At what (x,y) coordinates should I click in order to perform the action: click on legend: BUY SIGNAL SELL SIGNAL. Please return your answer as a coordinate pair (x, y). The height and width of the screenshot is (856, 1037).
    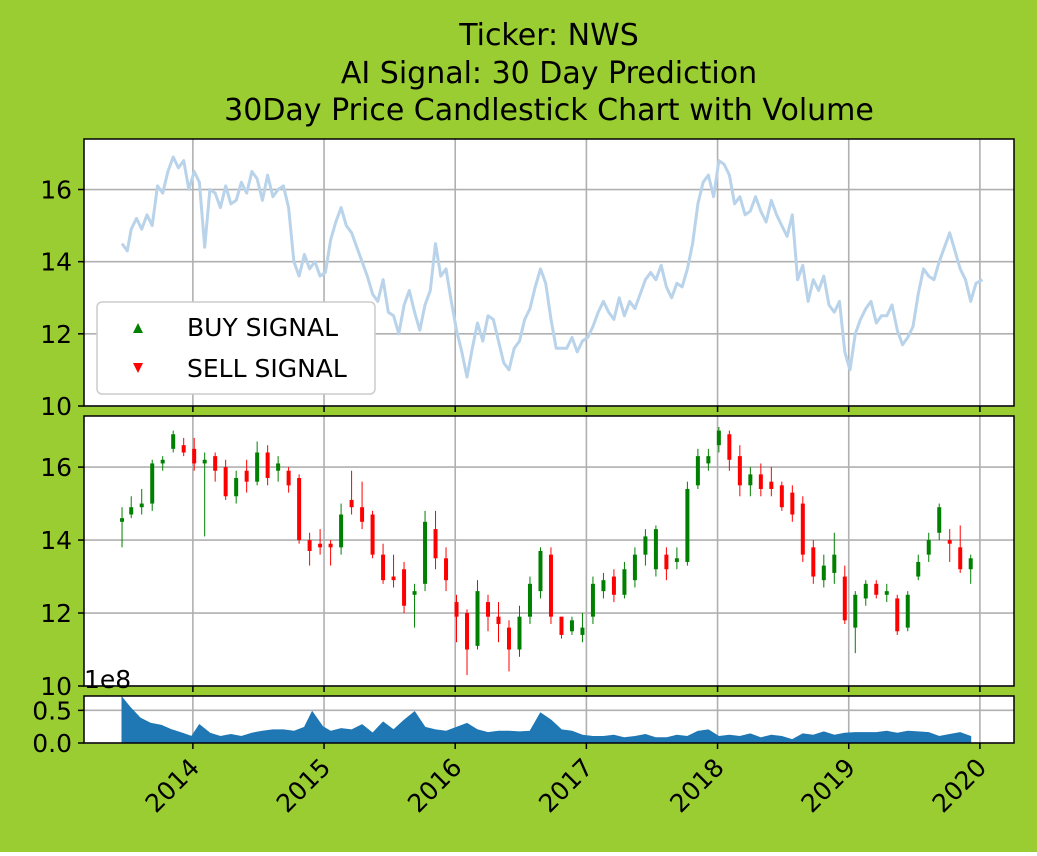
    Looking at the image, I should click on (236, 348).